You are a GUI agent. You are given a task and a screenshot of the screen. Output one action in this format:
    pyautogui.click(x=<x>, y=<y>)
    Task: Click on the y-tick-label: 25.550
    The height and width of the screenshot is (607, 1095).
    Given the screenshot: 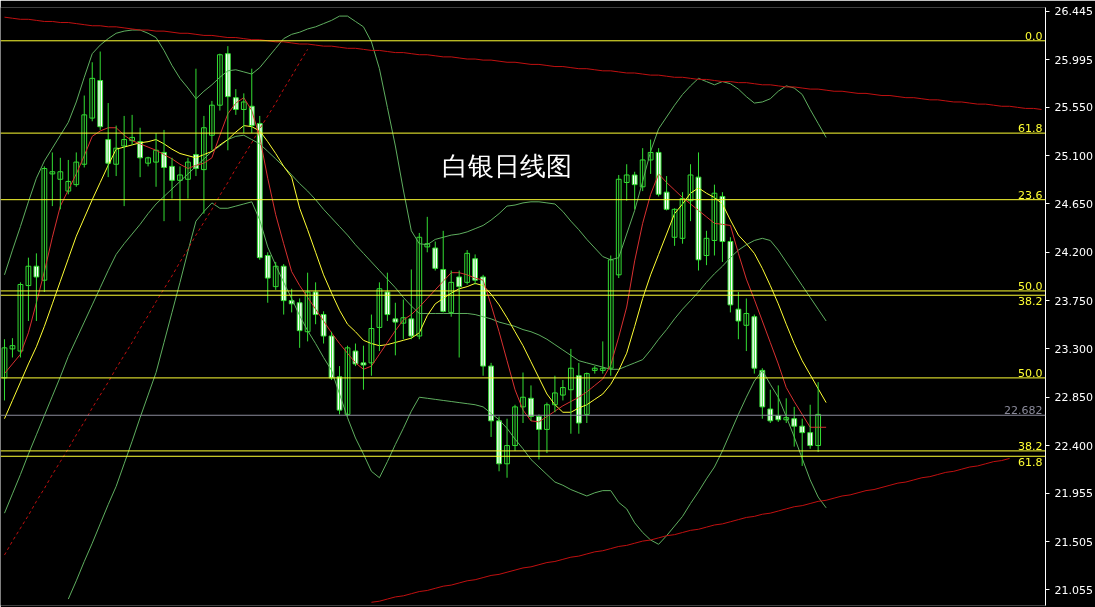 What is the action you would take?
    pyautogui.click(x=1073, y=108)
    